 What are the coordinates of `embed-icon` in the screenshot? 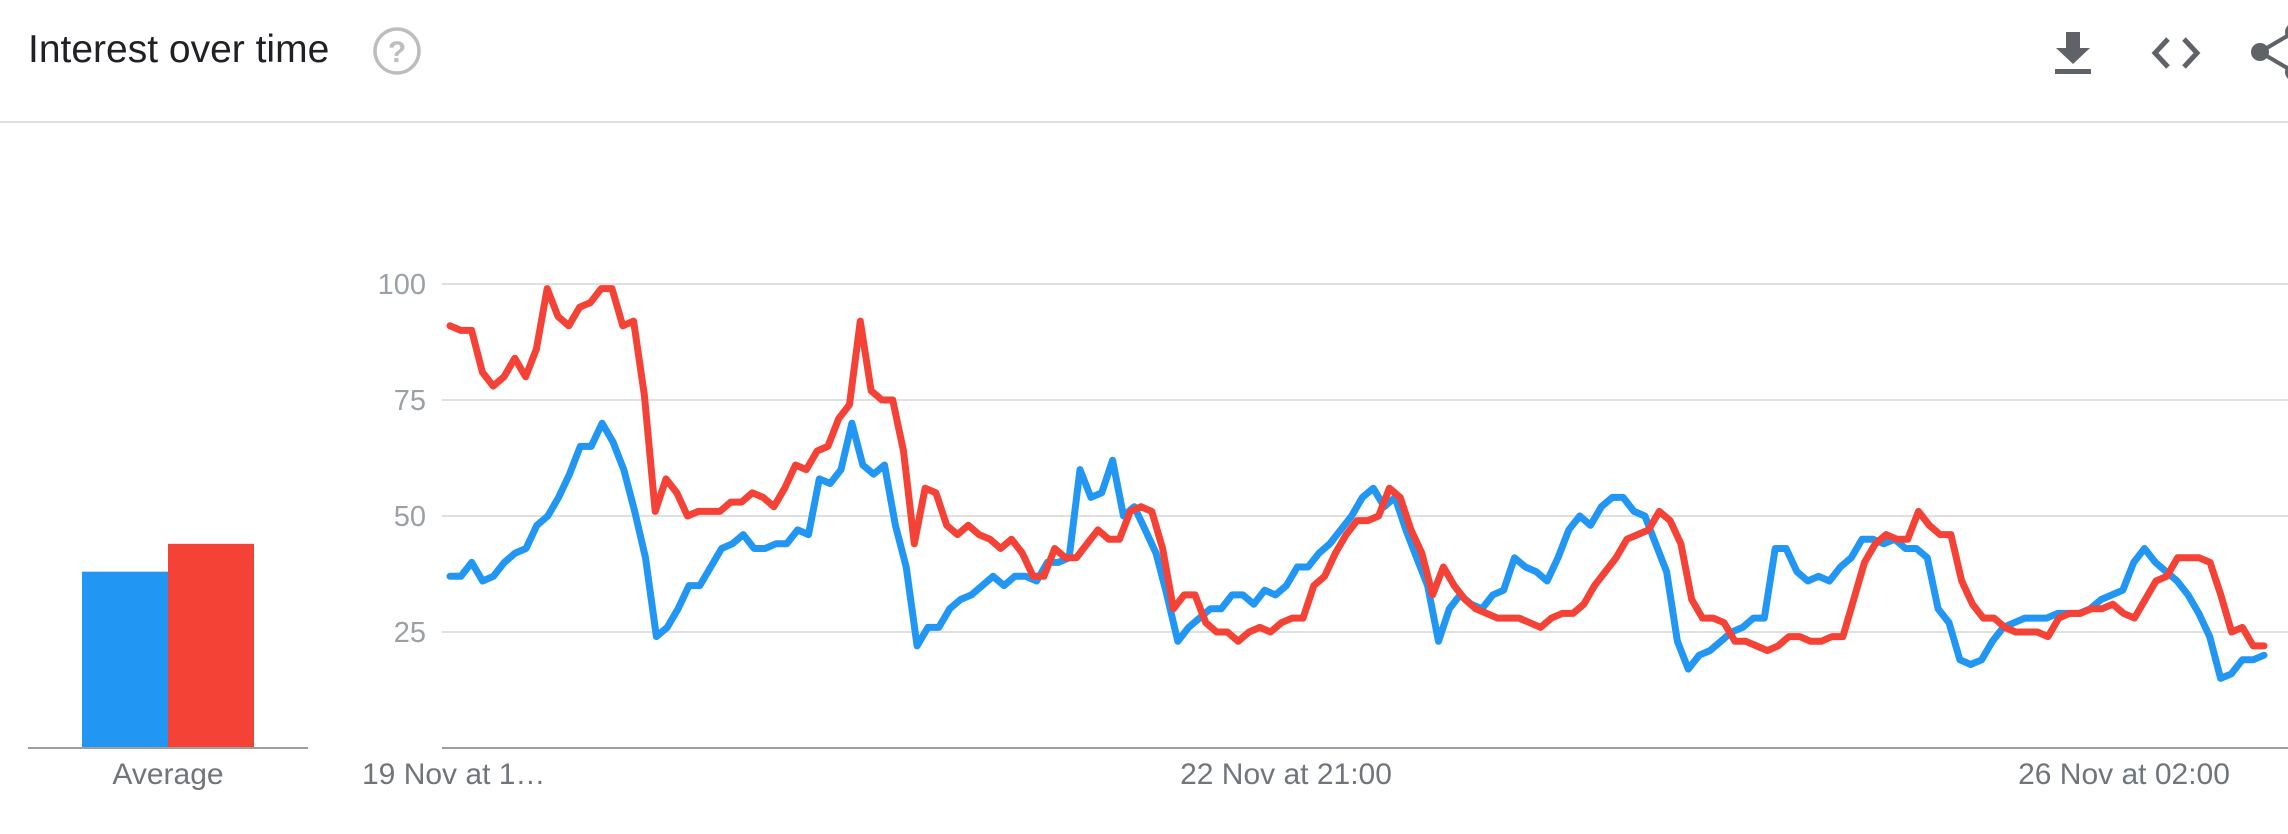 It's located at (2176, 53).